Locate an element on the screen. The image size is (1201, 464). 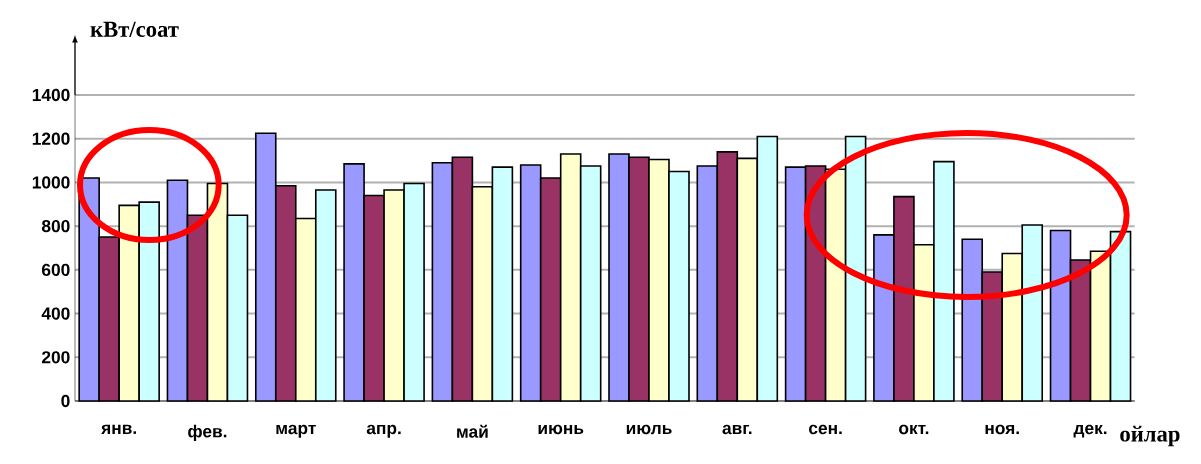
y-tick-label: 0 is located at coordinates (65, 401).